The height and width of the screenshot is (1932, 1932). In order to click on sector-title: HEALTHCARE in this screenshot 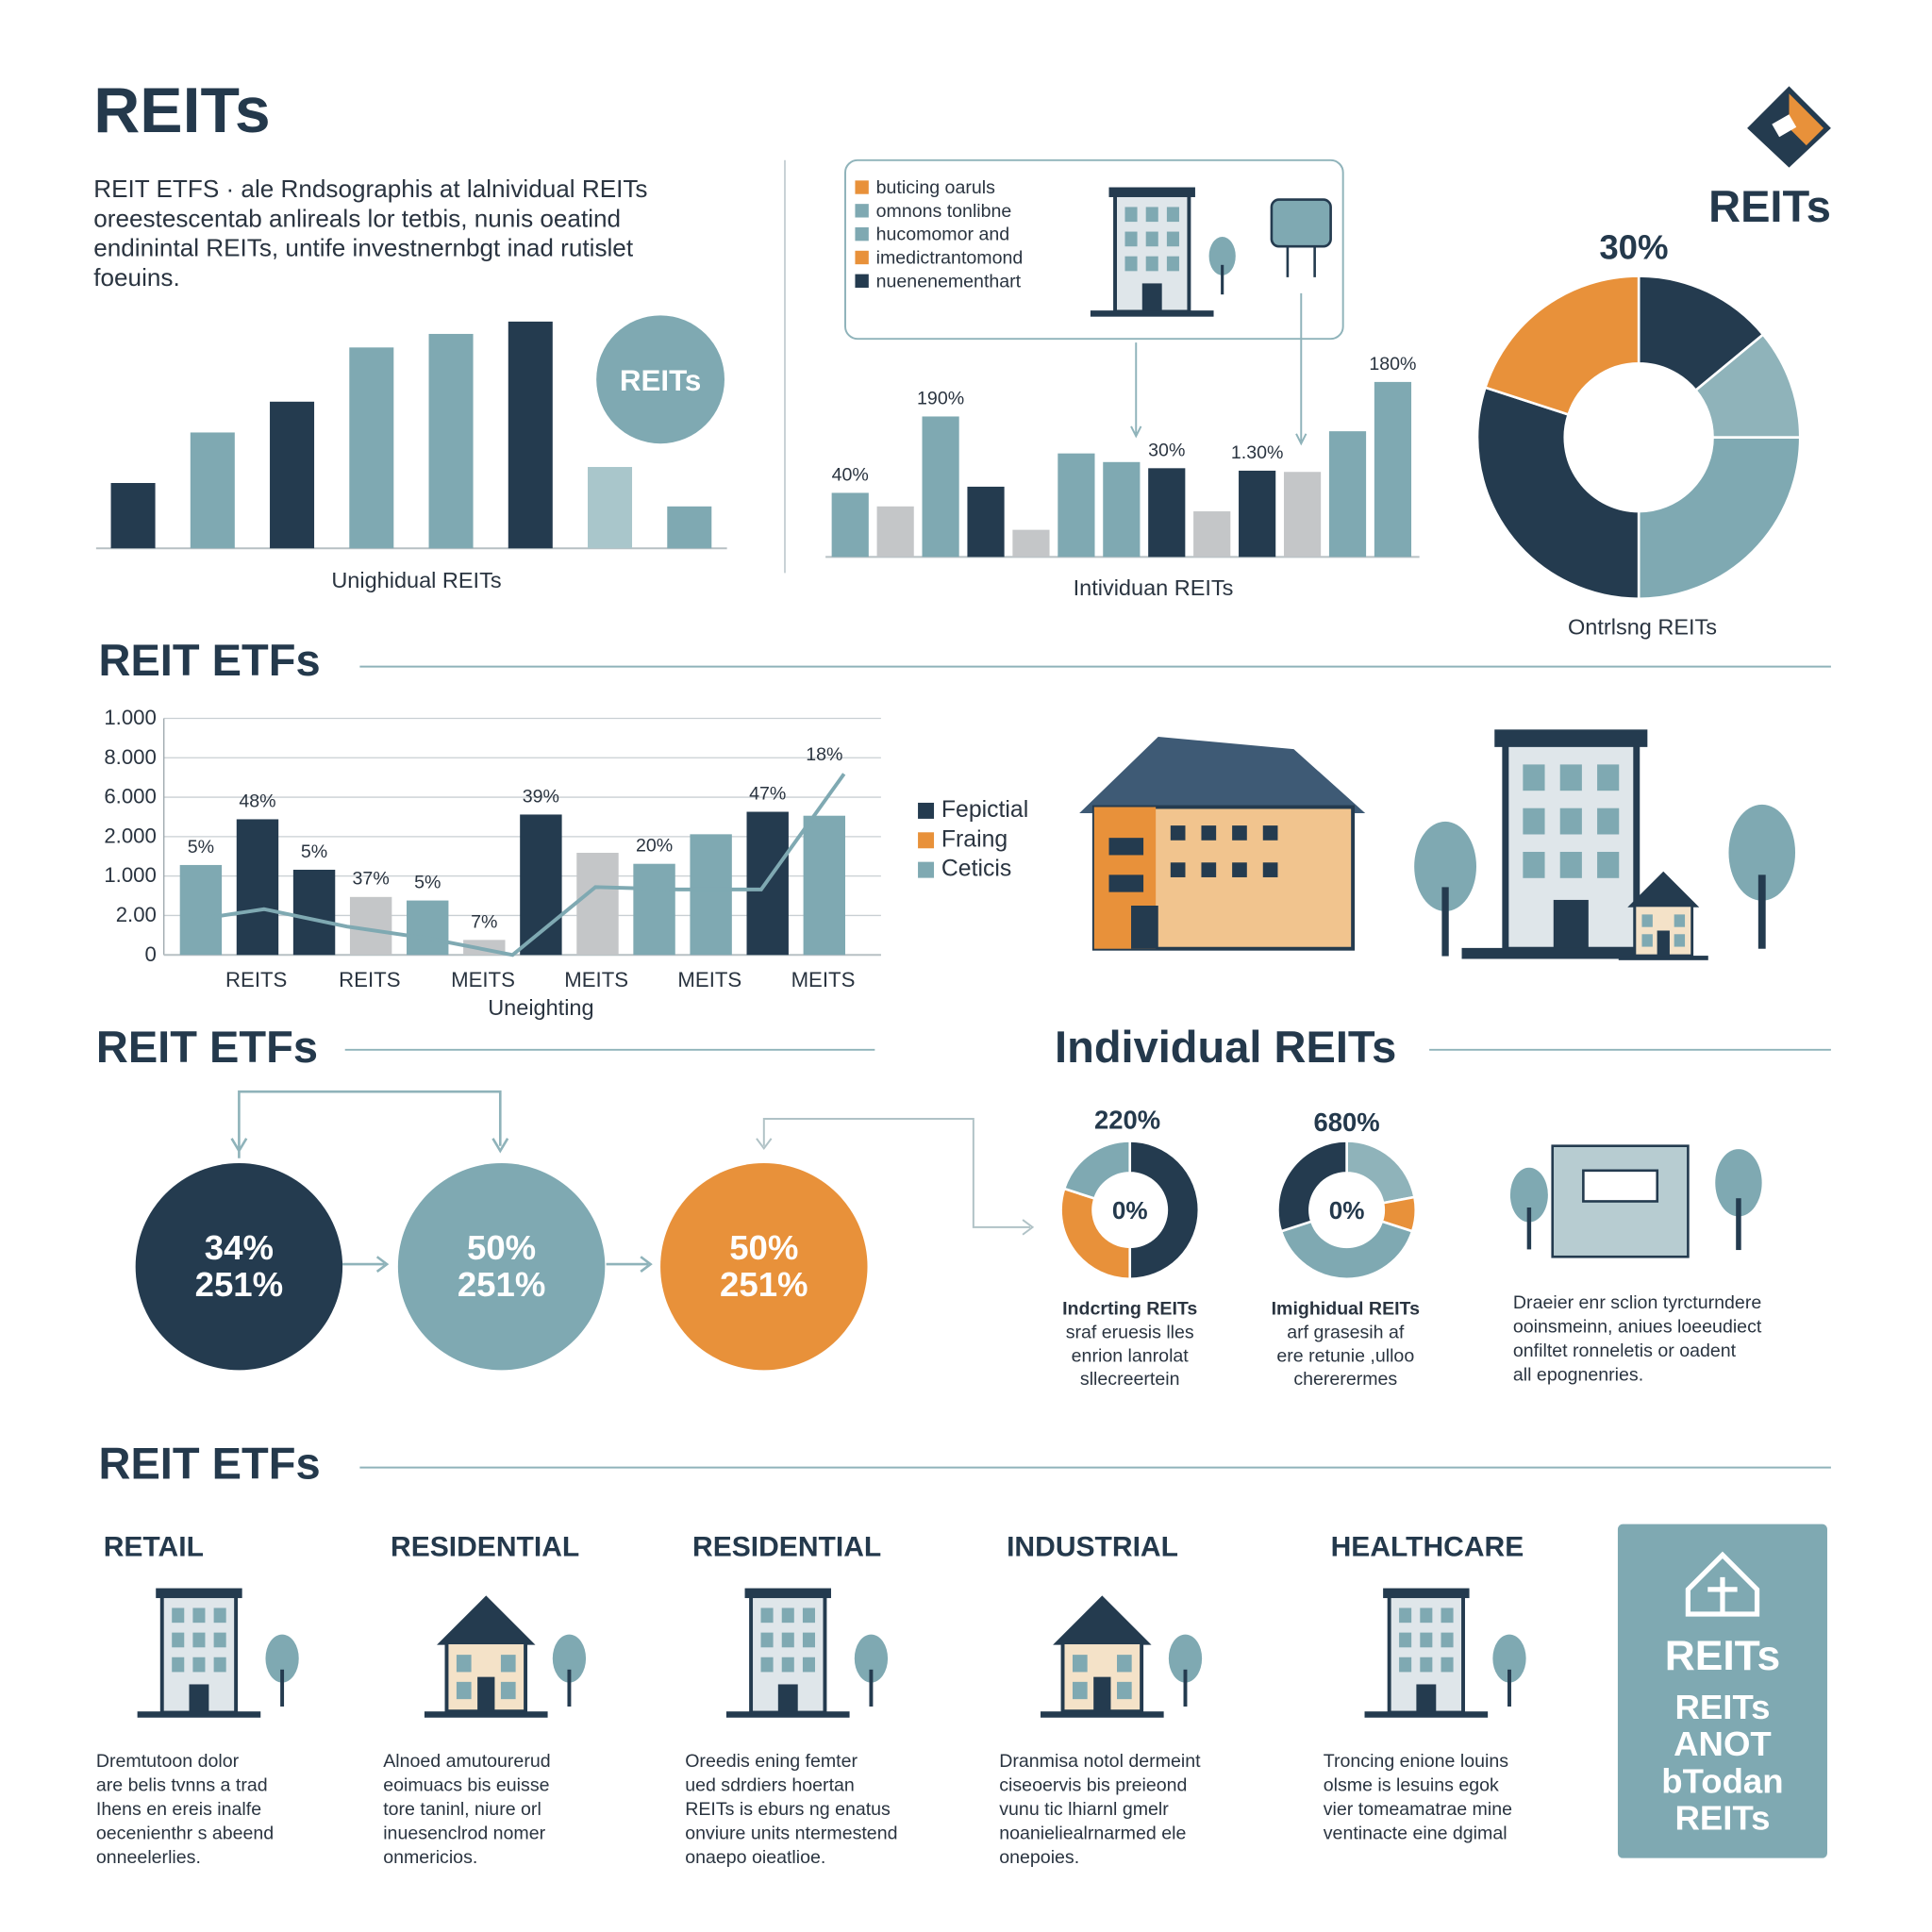, I will do `click(1427, 1547)`.